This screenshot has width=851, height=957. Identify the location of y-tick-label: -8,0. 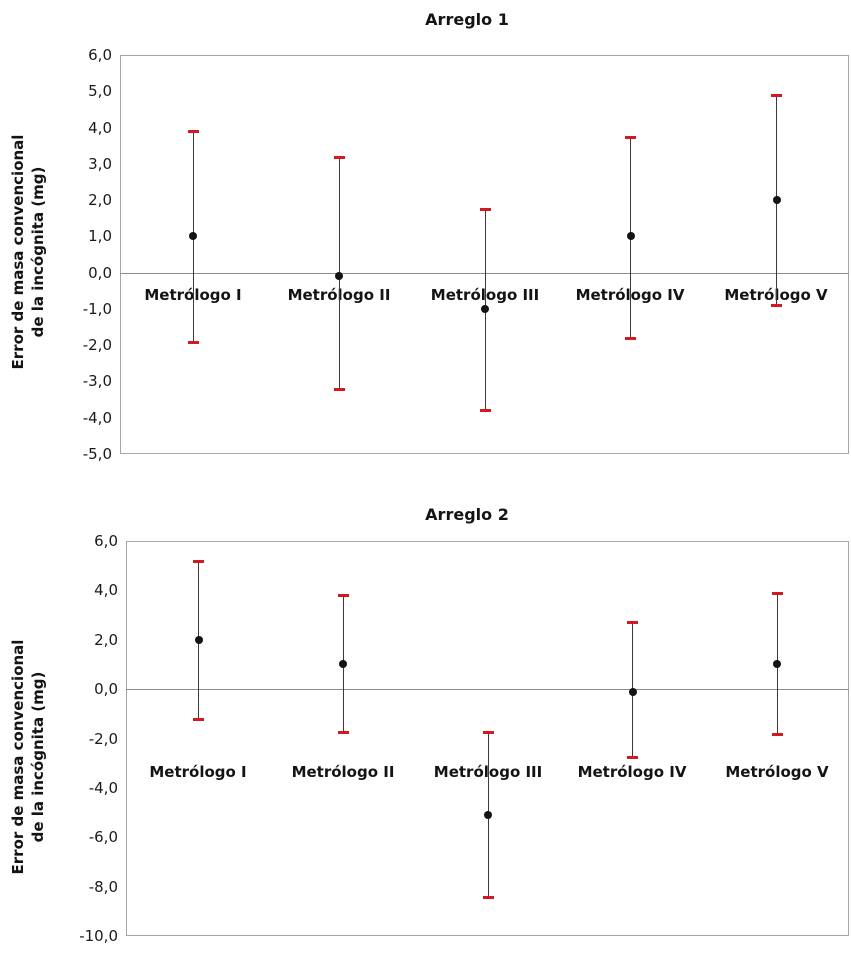
(103, 887).